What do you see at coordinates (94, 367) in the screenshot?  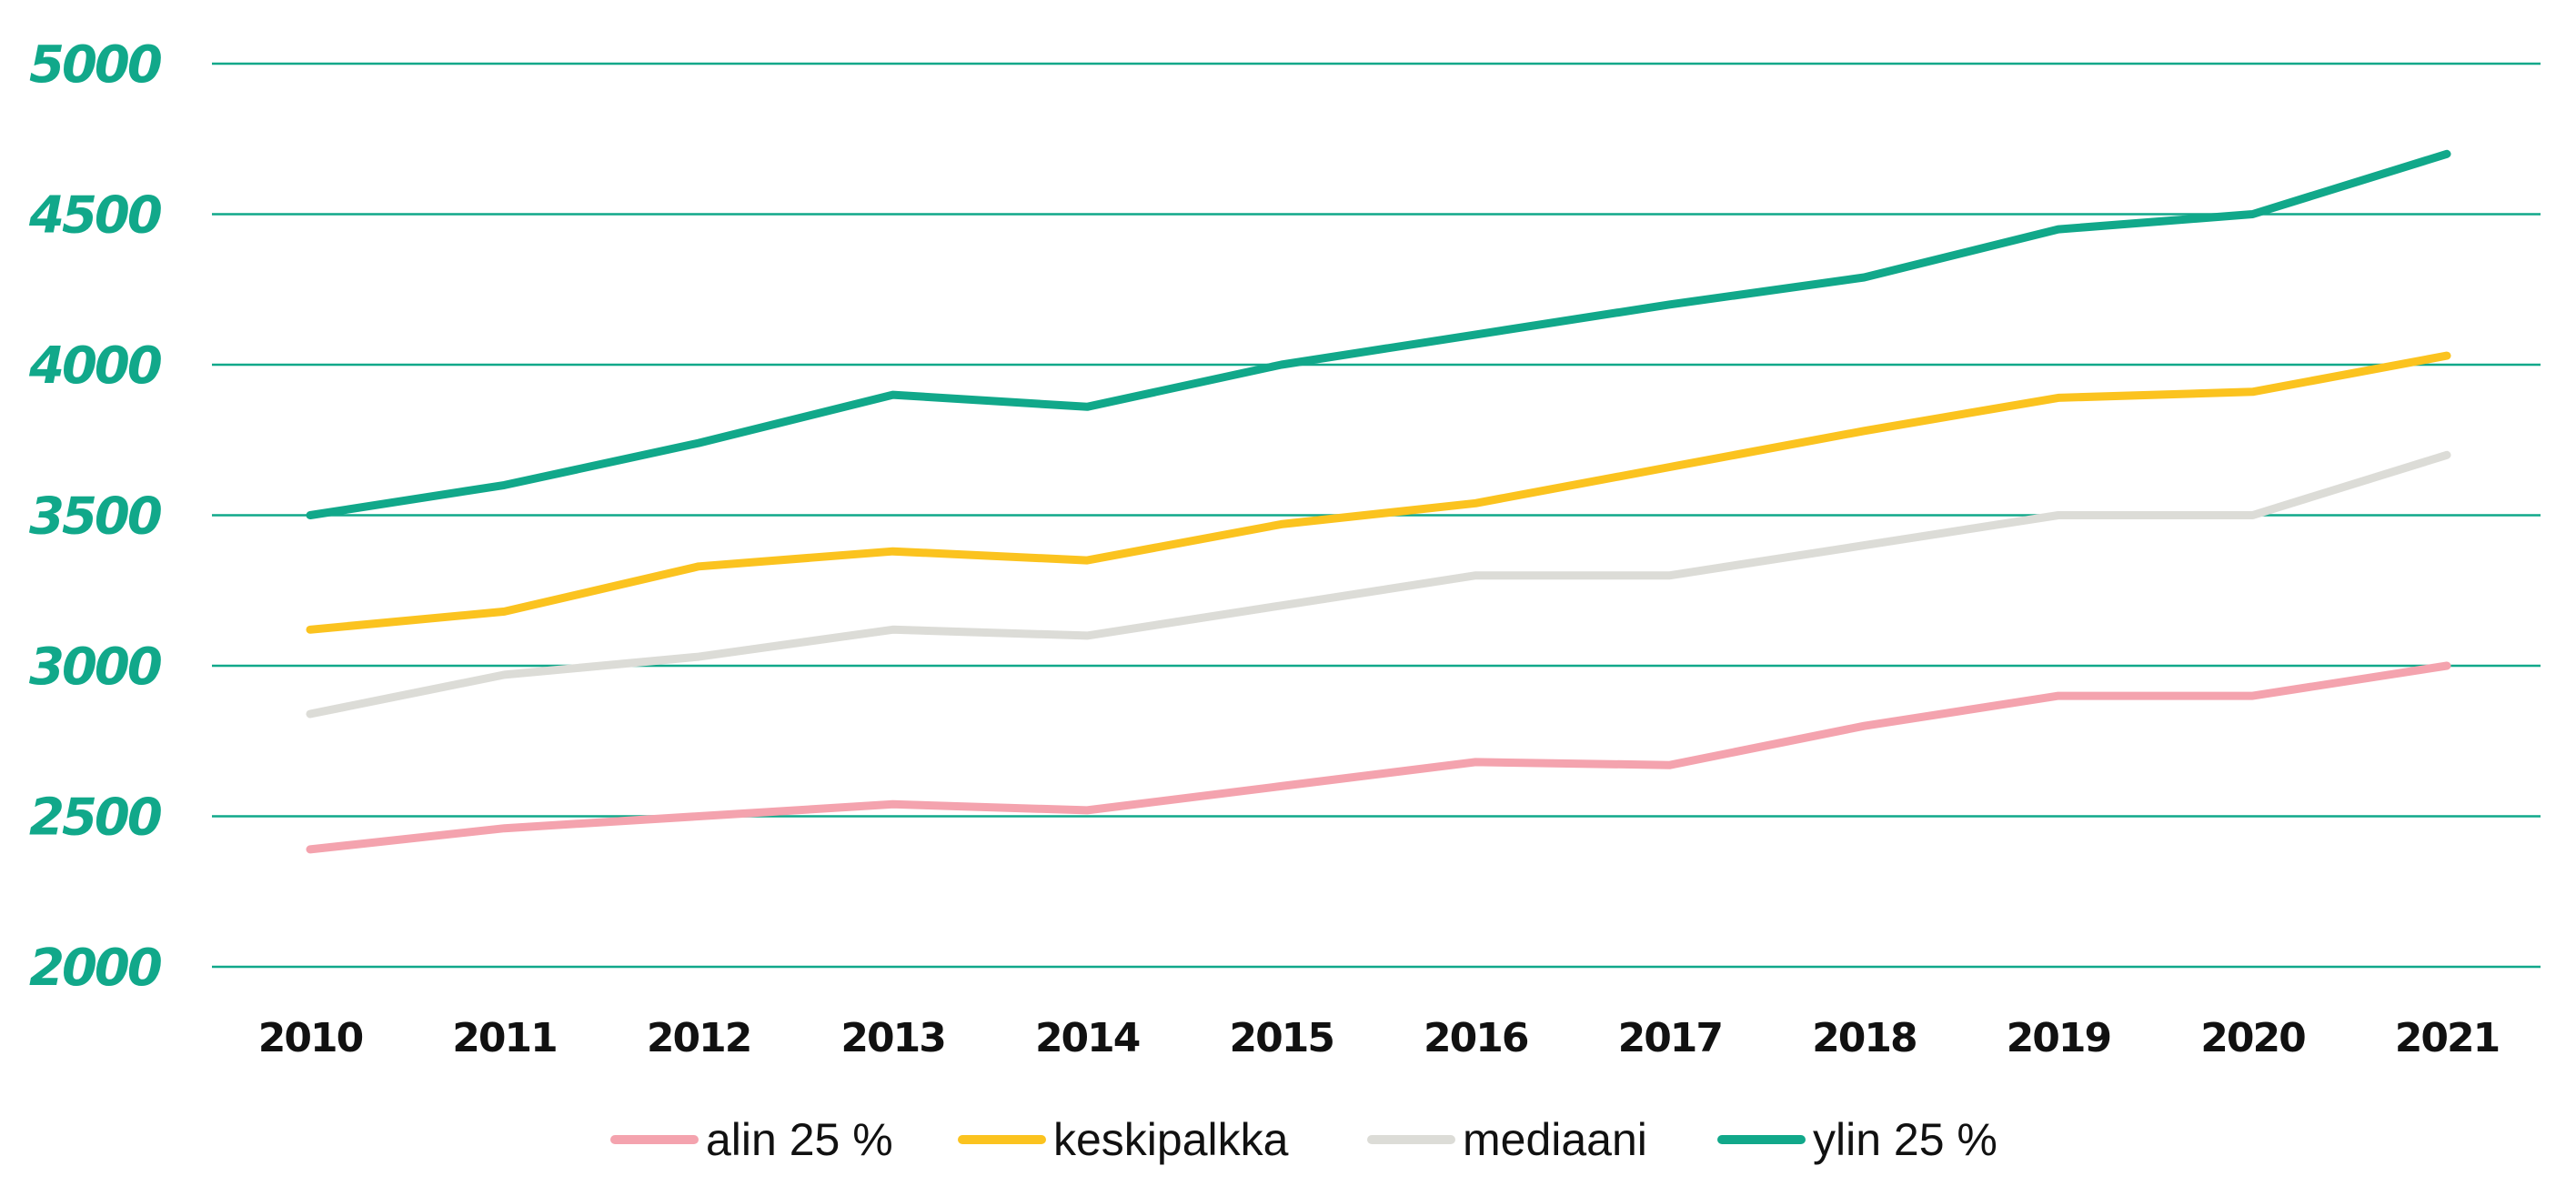 I see `y-tick-label: 4000` at bounding box center [94, 367].